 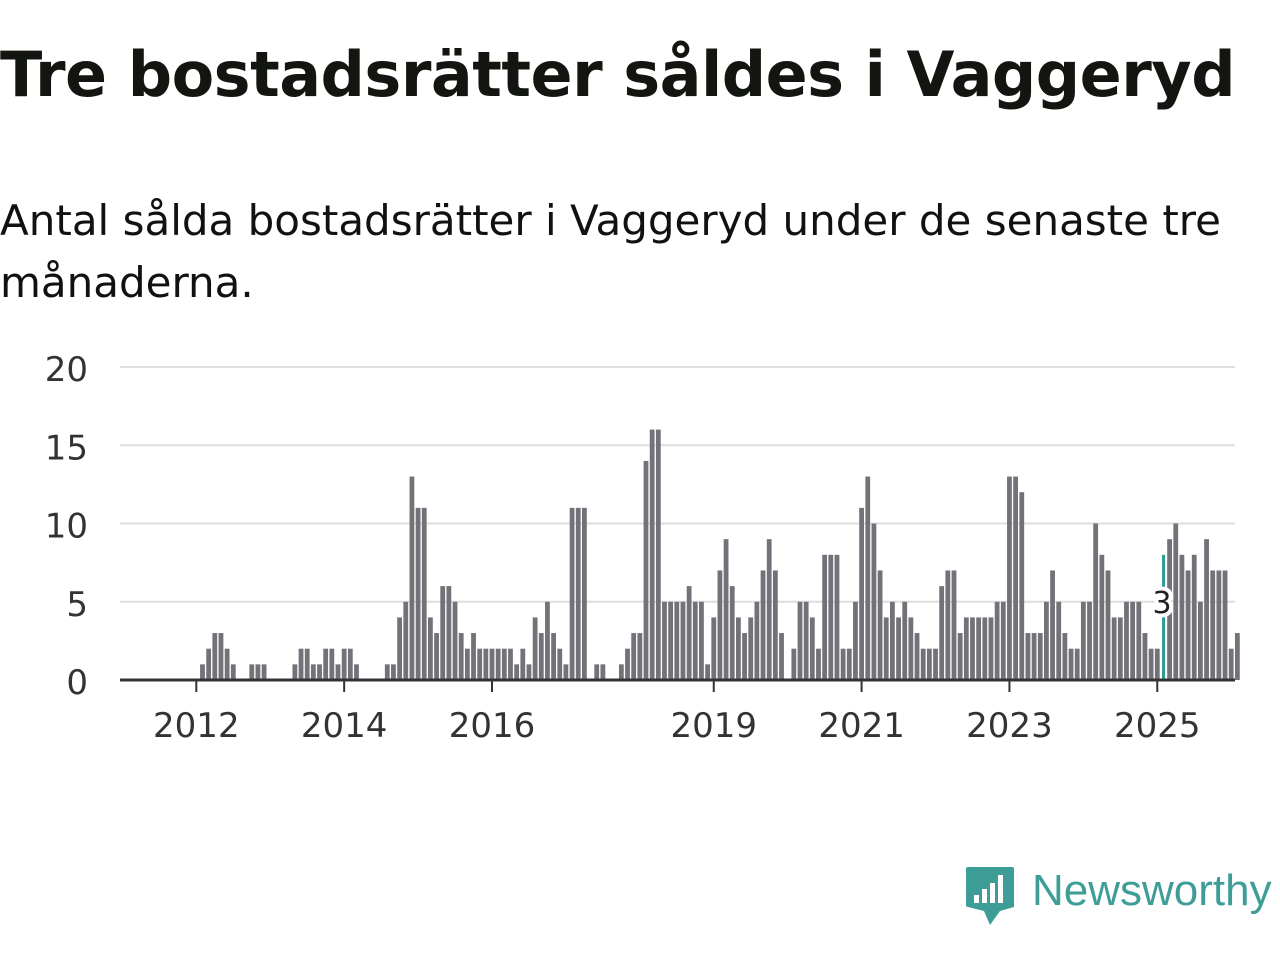 I want to click on x-tick-label: 2014, so click(x=344, y=726).